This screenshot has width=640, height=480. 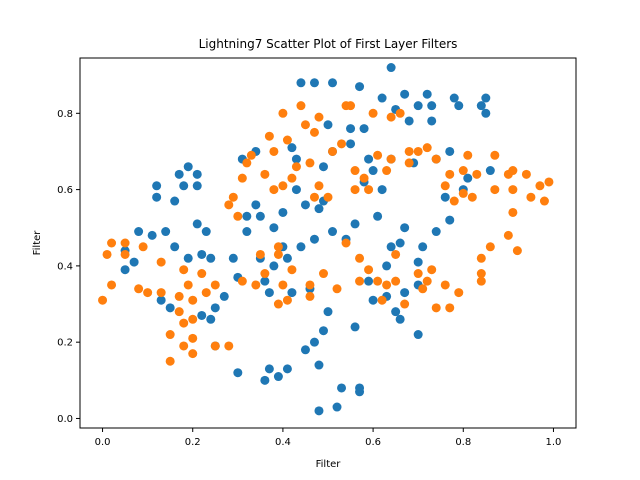 I want to click on y-tick-label: 0.2, so click(x=65, y=343).